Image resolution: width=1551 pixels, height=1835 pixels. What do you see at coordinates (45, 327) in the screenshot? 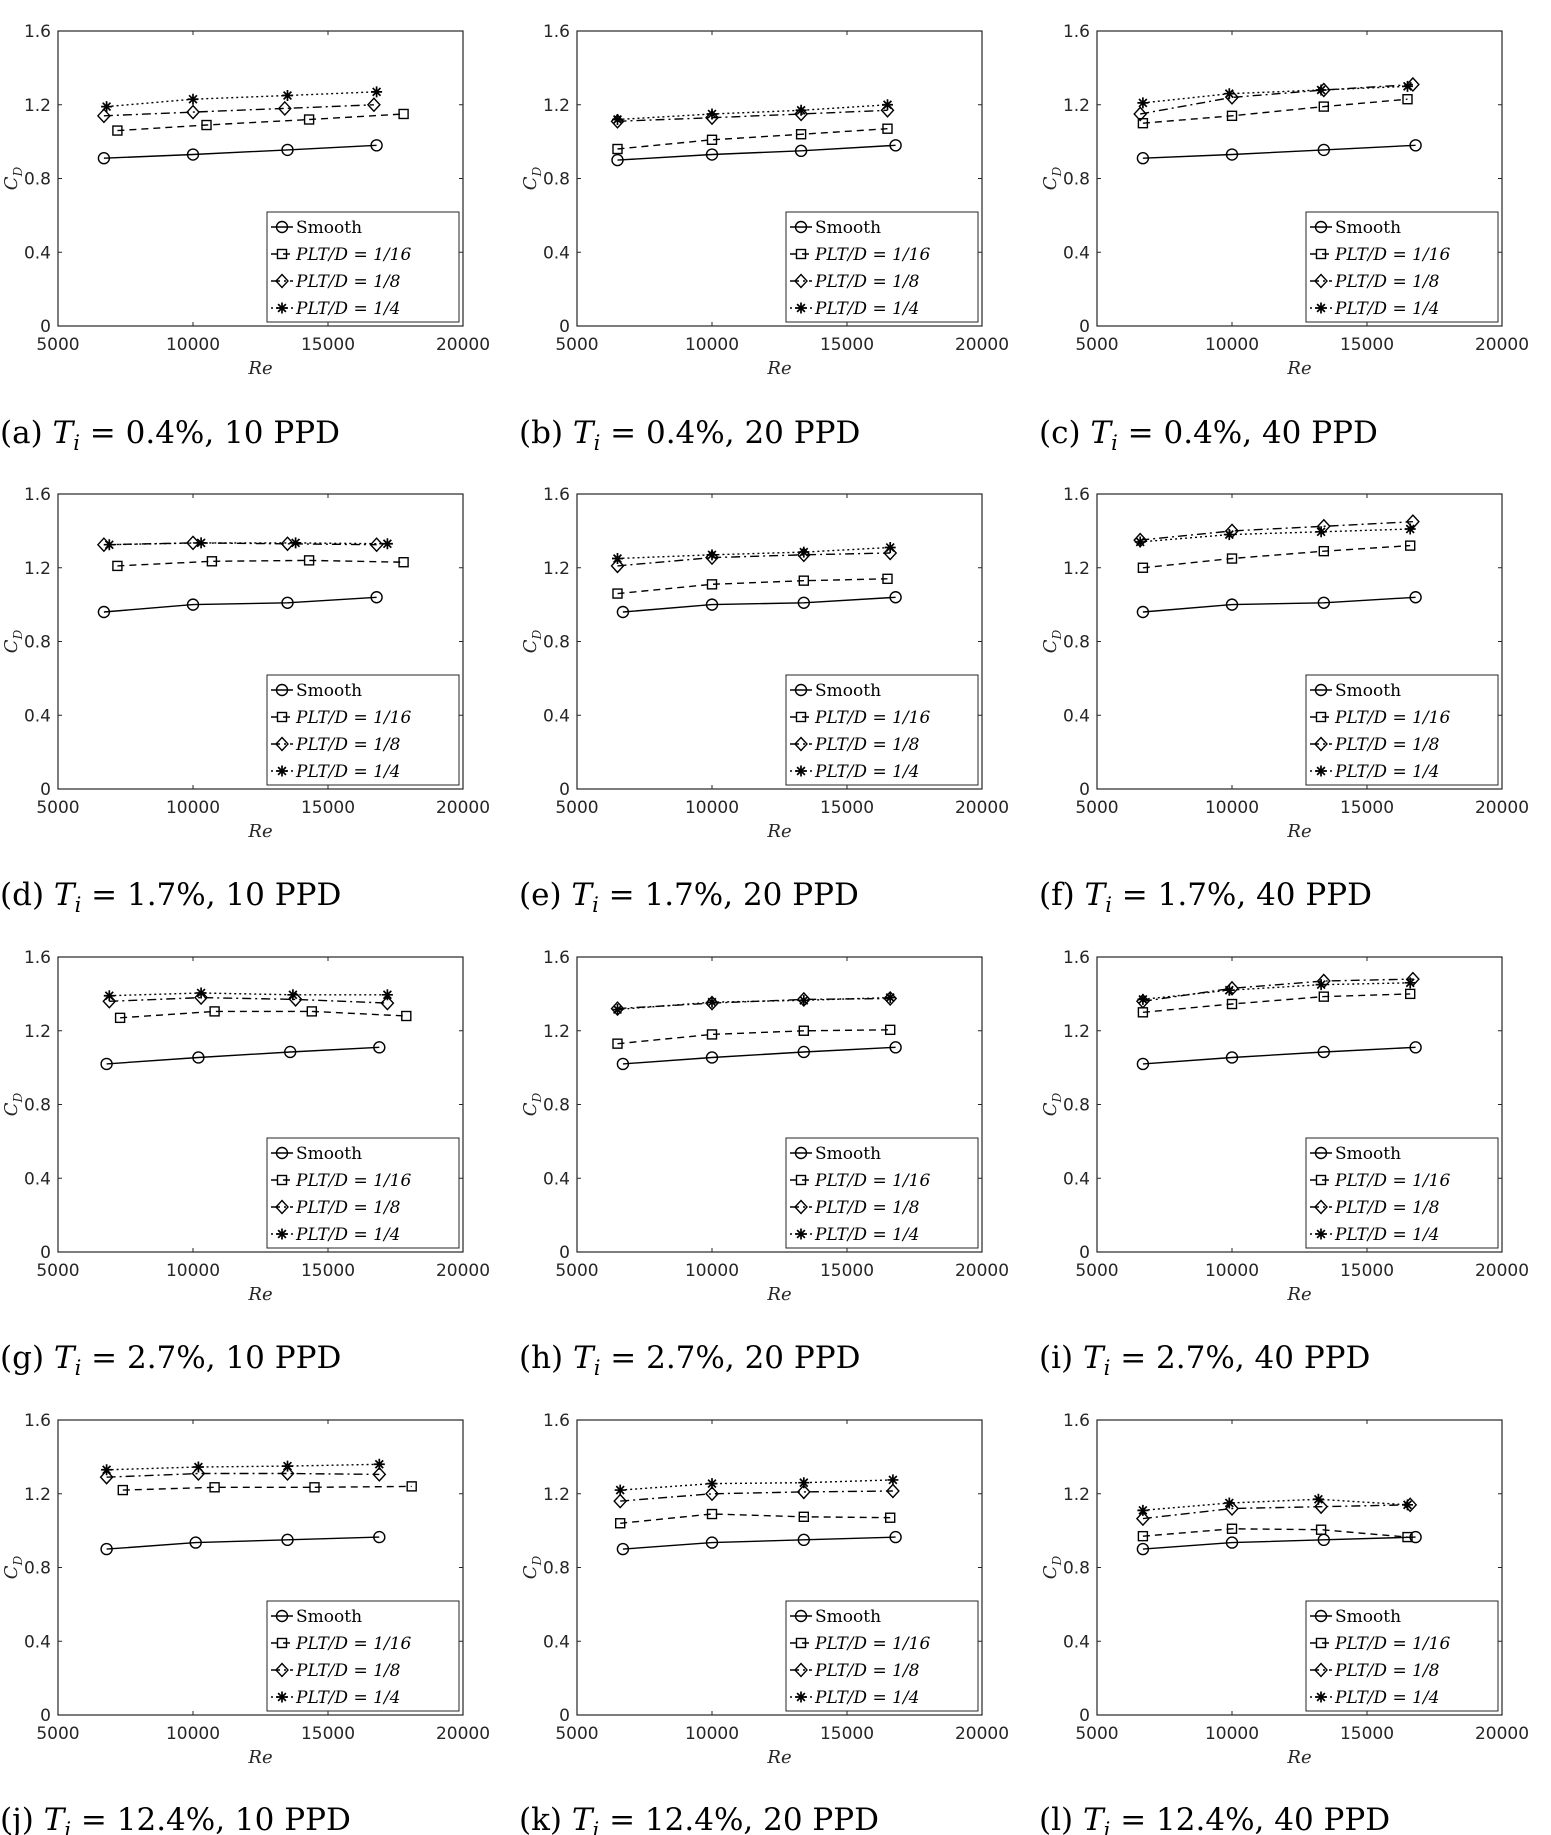
I see `y-tick-label: 0` at bounding box center [45, 327].